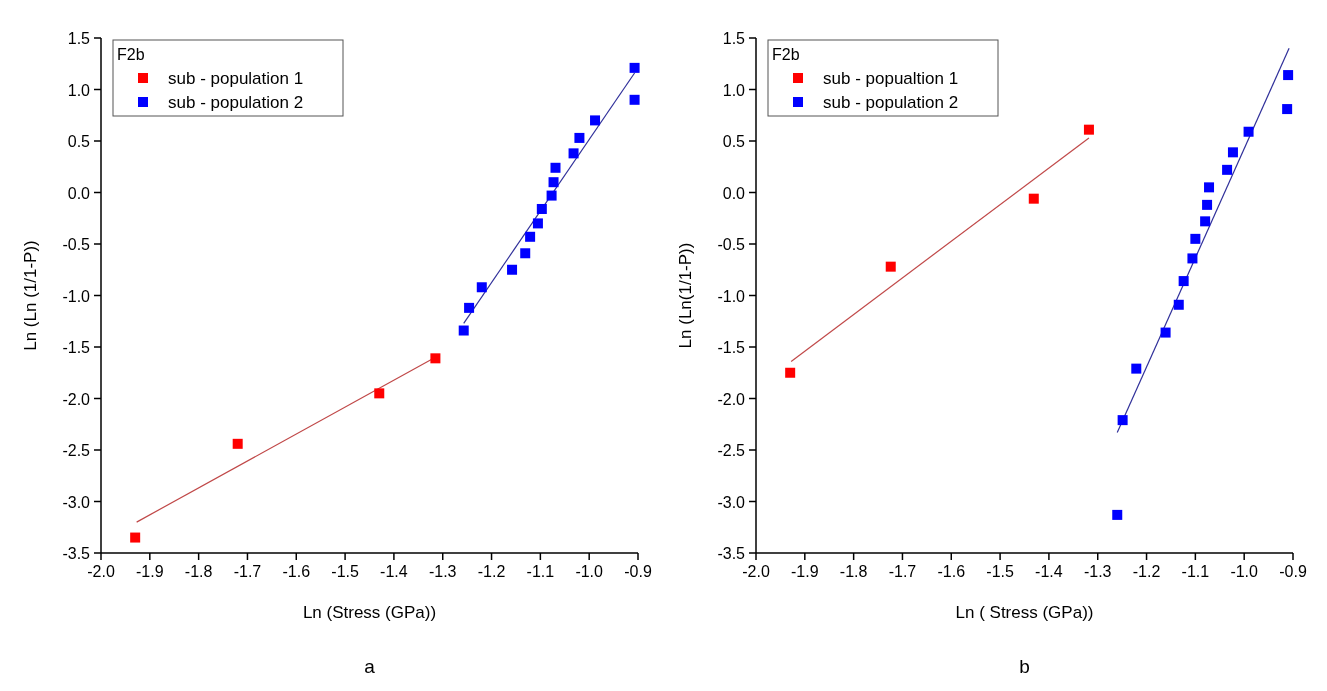 This screenshot has height=691, width=1327. I want to click on x-axis-title: Ln (Stress (GPa)), so click(369, 612).